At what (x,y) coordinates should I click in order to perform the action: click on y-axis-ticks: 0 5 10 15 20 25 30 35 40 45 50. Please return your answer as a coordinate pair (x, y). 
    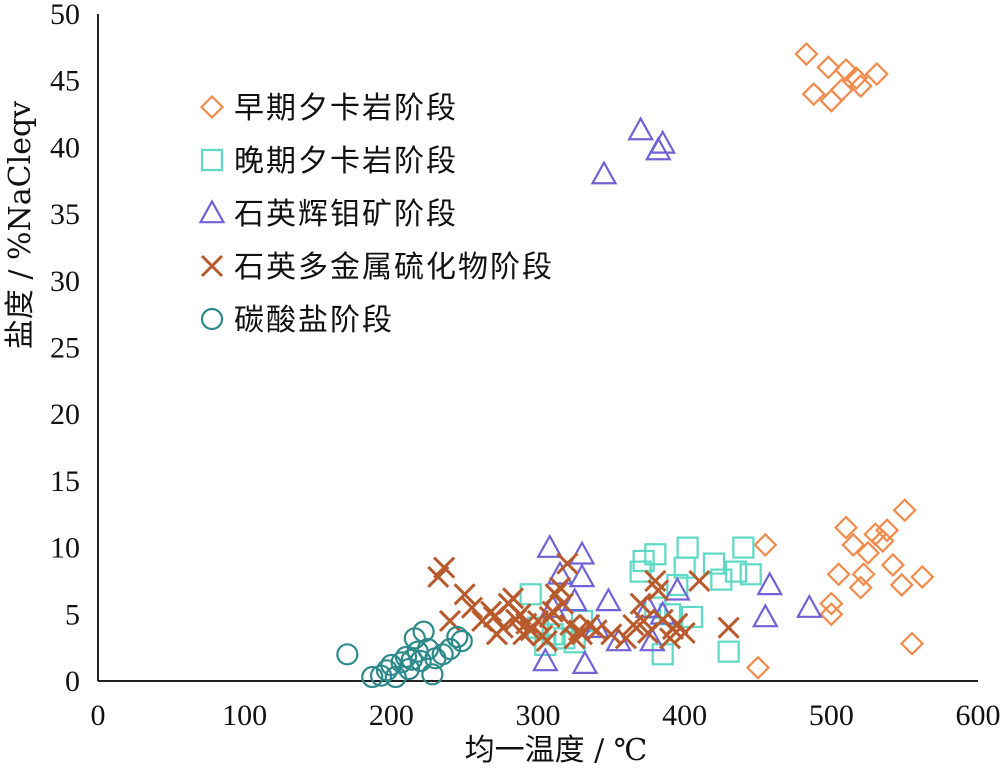
    Looking at the image, I should click on (65, 349).